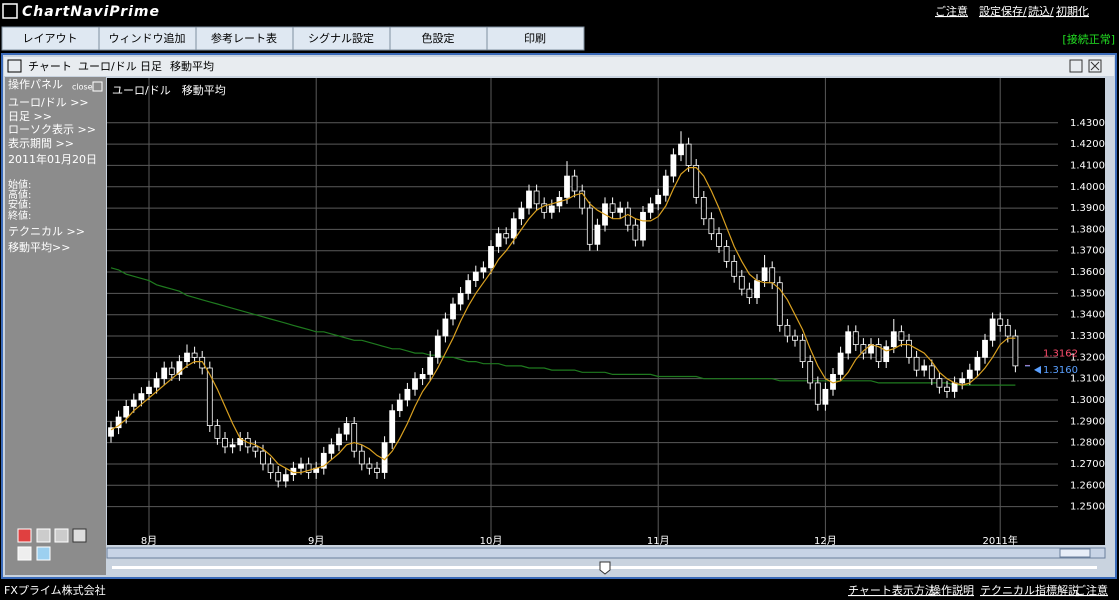 This screenshot has width=1119, height=600. I want to click on header-link: 読込/, so click(1041, 11).